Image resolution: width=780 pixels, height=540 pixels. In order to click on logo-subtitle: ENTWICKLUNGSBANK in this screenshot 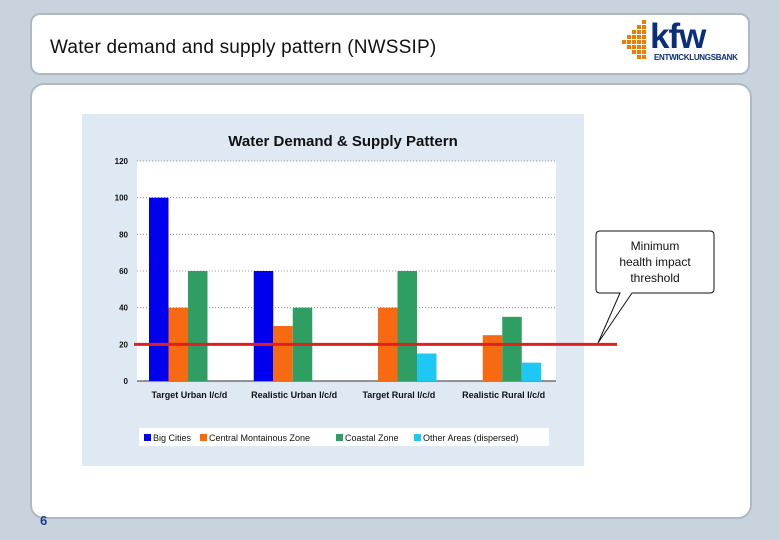, I will do `click(696, 57)`.